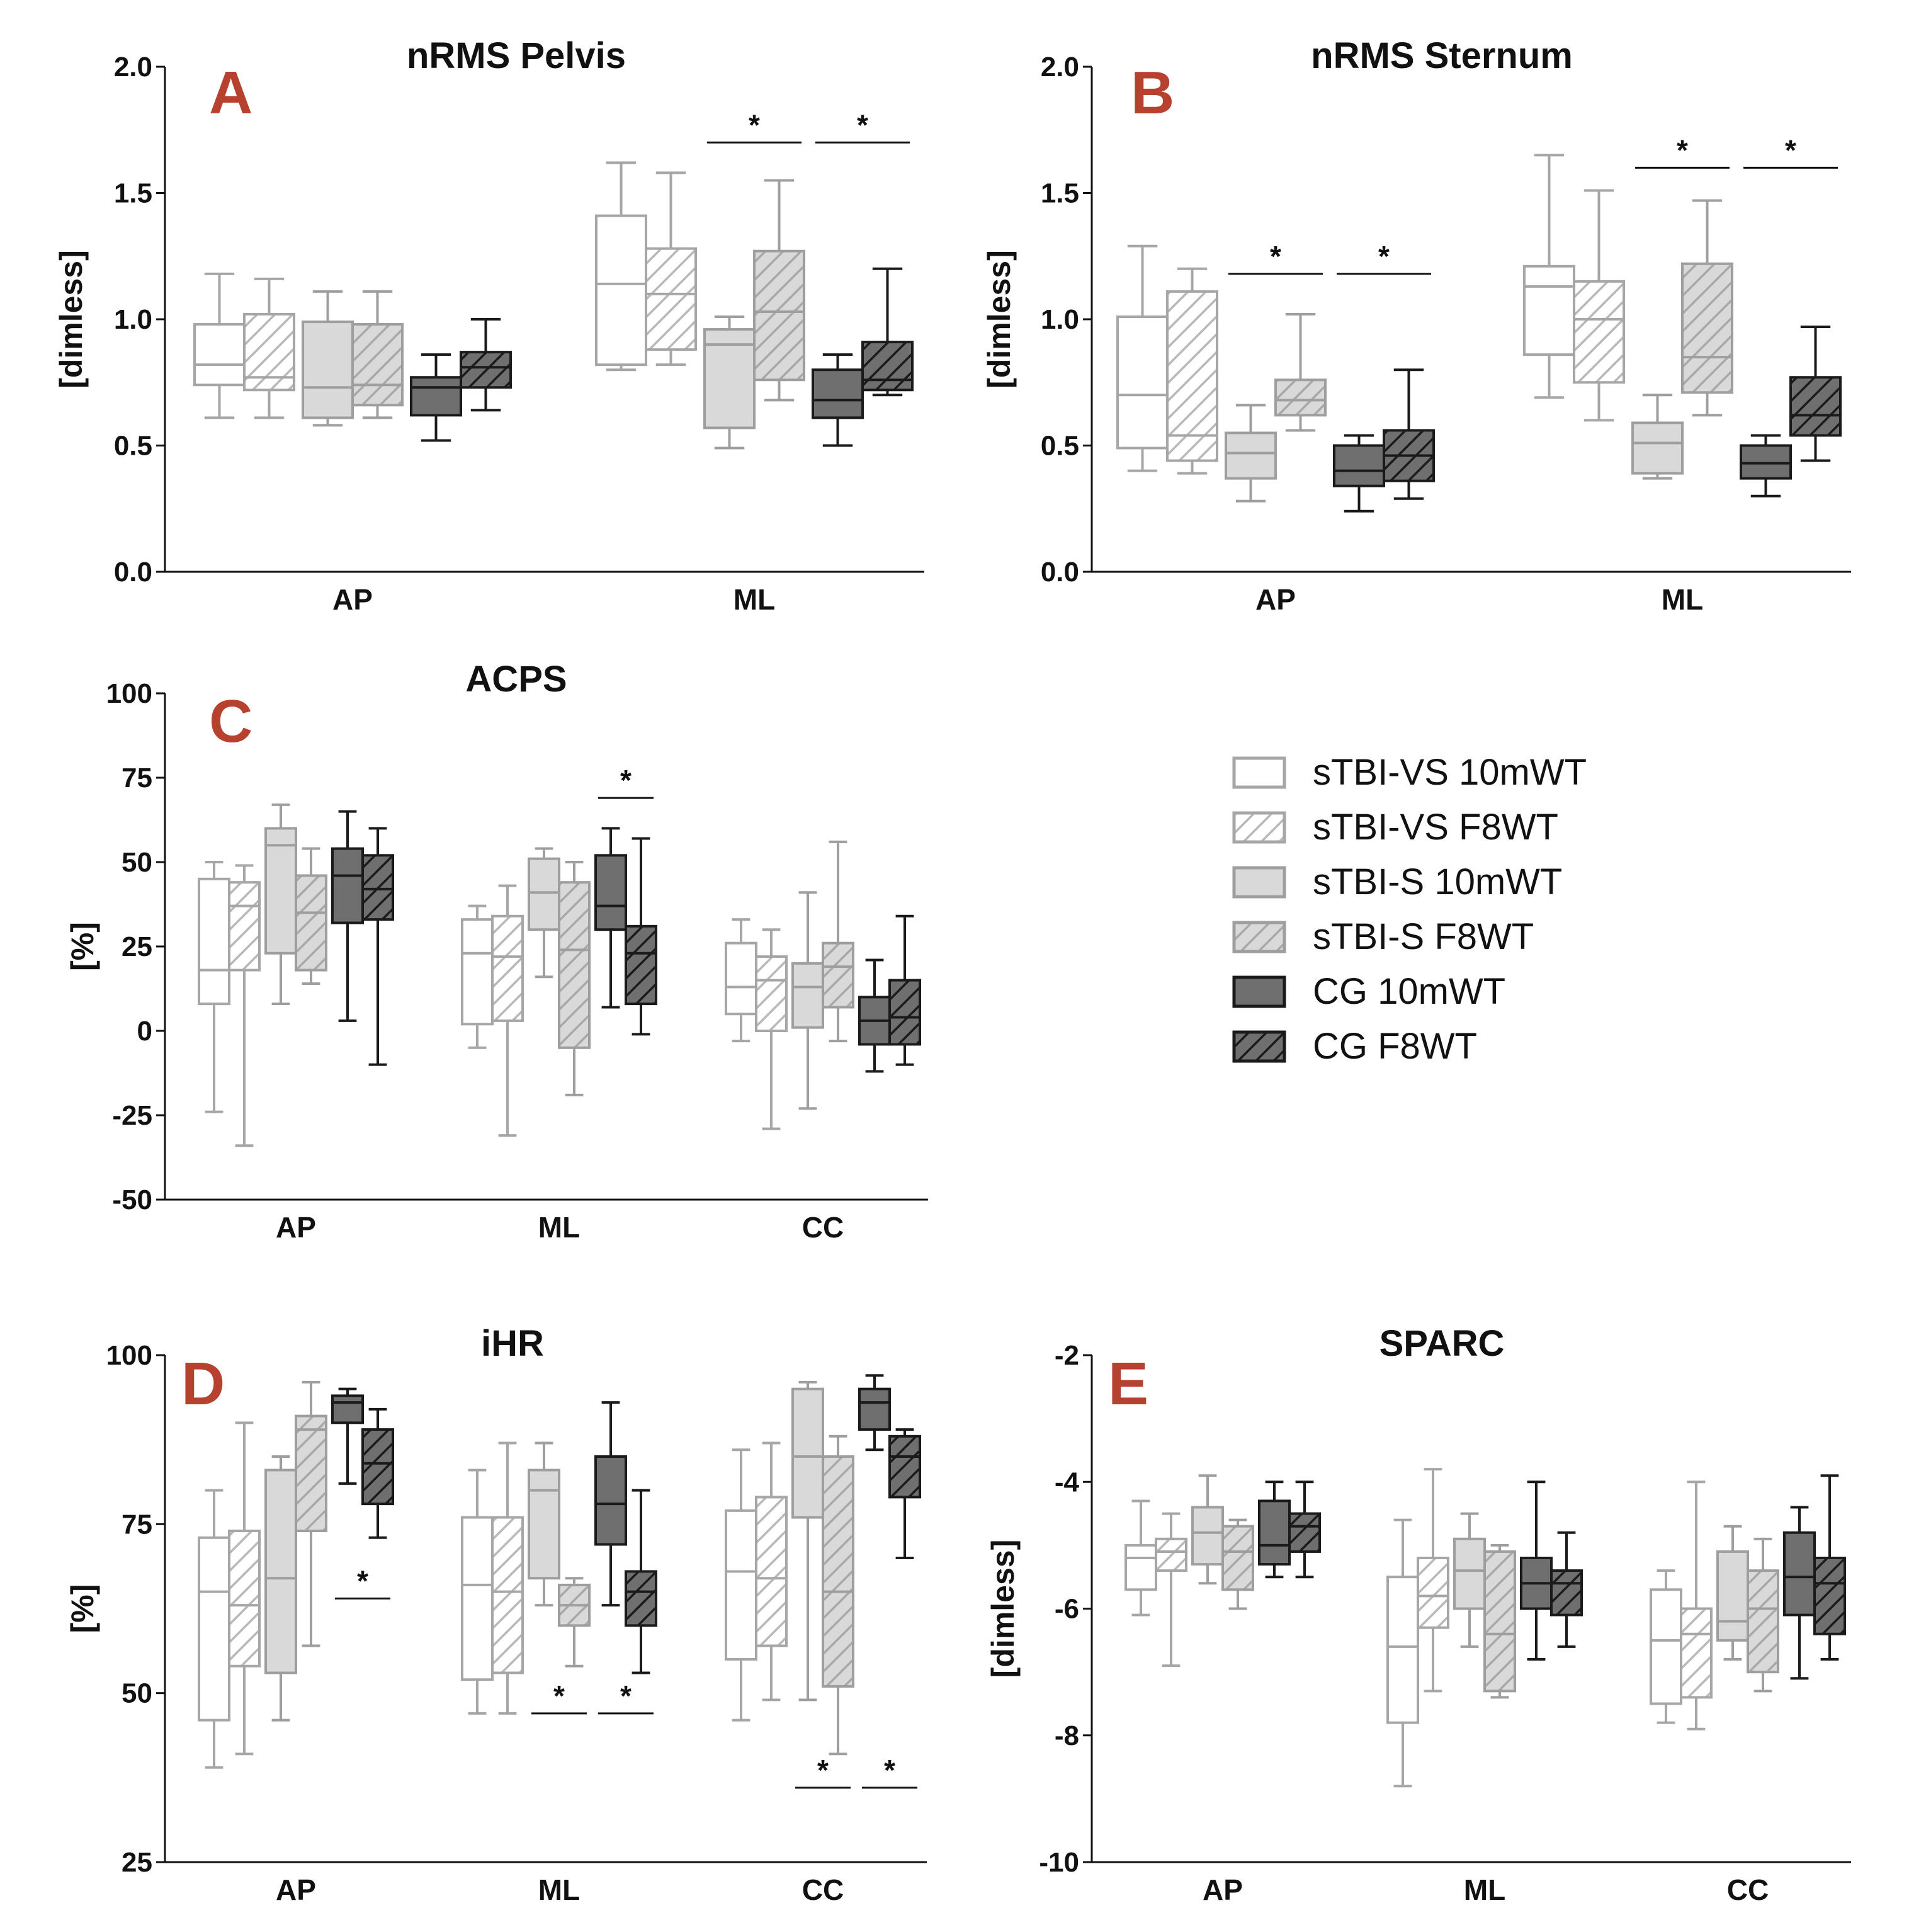 The image size is (1926, 1932). I want to click on y-axis-label: [%], so click(82, 947).